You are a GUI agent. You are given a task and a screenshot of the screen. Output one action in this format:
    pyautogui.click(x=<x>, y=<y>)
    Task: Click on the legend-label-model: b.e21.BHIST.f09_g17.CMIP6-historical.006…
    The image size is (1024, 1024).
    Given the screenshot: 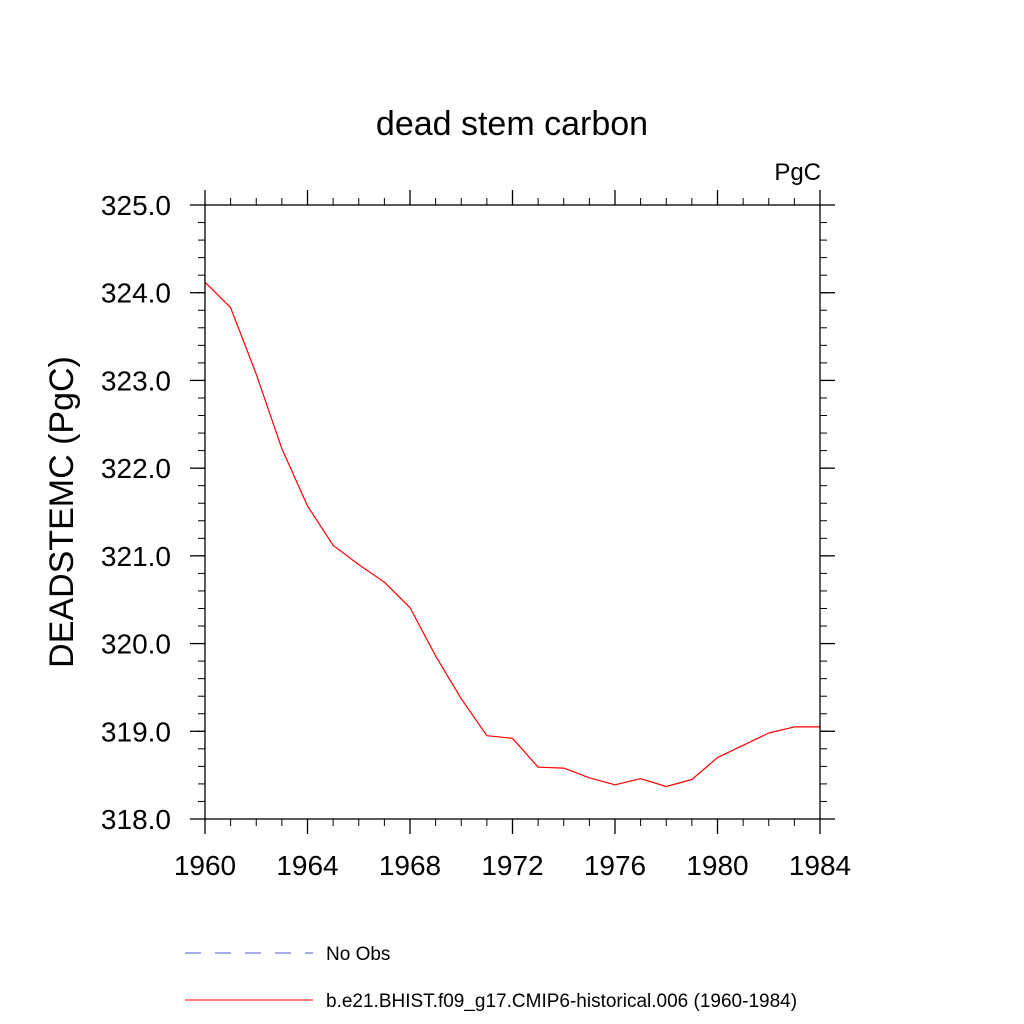 What is the action you would take?
    pyautogui.click(x=561, y=1001)
    